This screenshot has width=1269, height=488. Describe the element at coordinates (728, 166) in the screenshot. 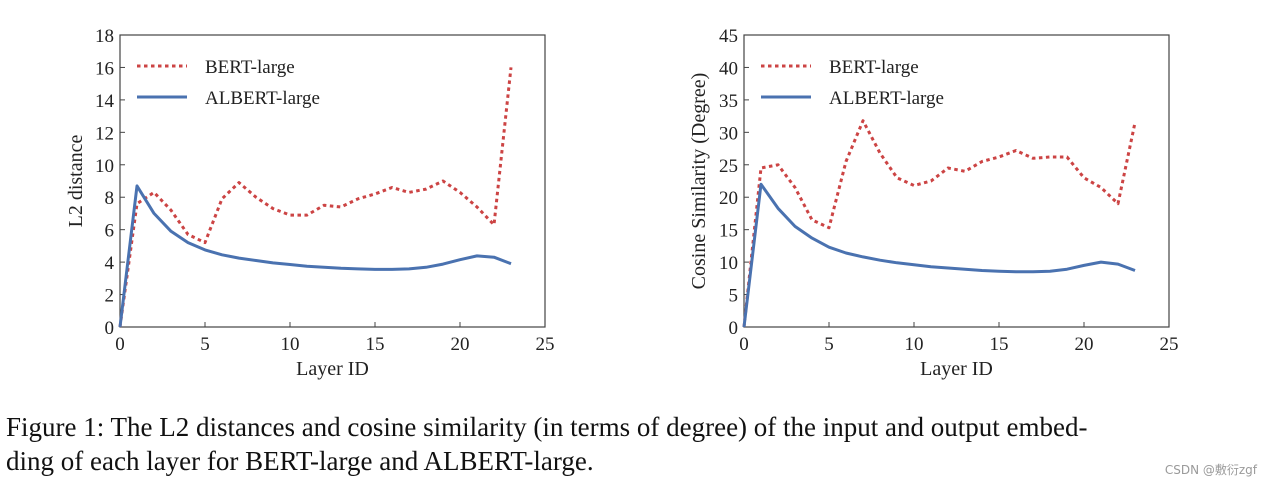

I see `y-tick-label: 25` at that location.